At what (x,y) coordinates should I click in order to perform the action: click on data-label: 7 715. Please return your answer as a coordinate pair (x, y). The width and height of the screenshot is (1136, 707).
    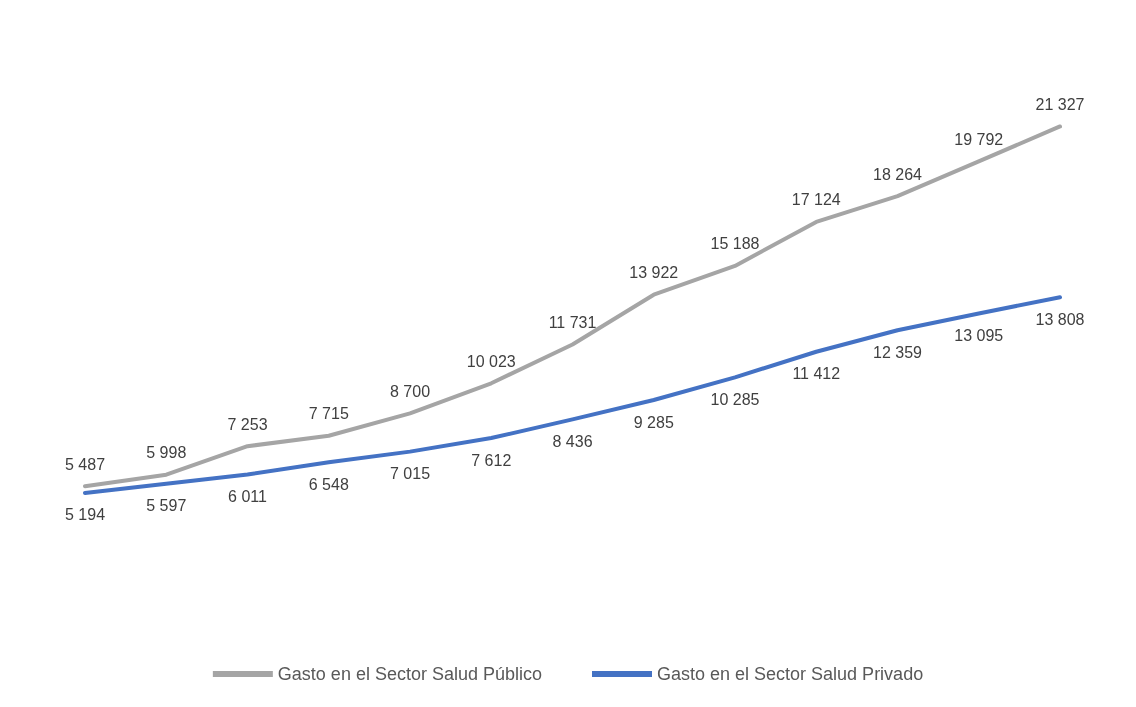
    Looking at the image, I should click on (328, 414).